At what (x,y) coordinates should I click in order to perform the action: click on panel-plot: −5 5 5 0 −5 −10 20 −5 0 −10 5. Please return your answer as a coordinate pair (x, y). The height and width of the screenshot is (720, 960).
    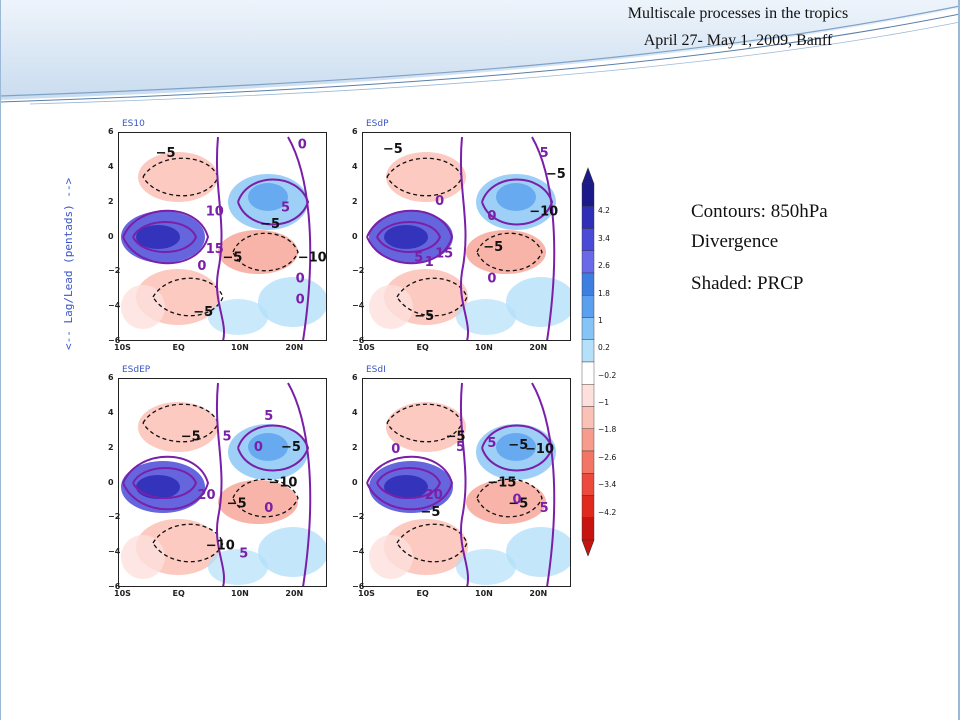
    Looking at the image, I should click on (222, 482).